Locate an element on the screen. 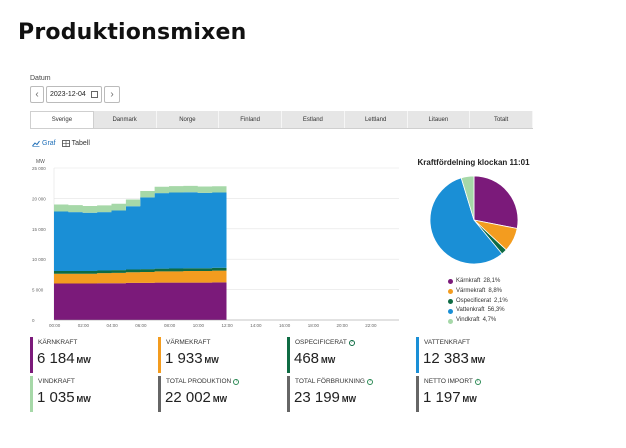 The width and height of the screenshot is (626, 448). y-axis-unit: MW is located at coordinates (40, 162).